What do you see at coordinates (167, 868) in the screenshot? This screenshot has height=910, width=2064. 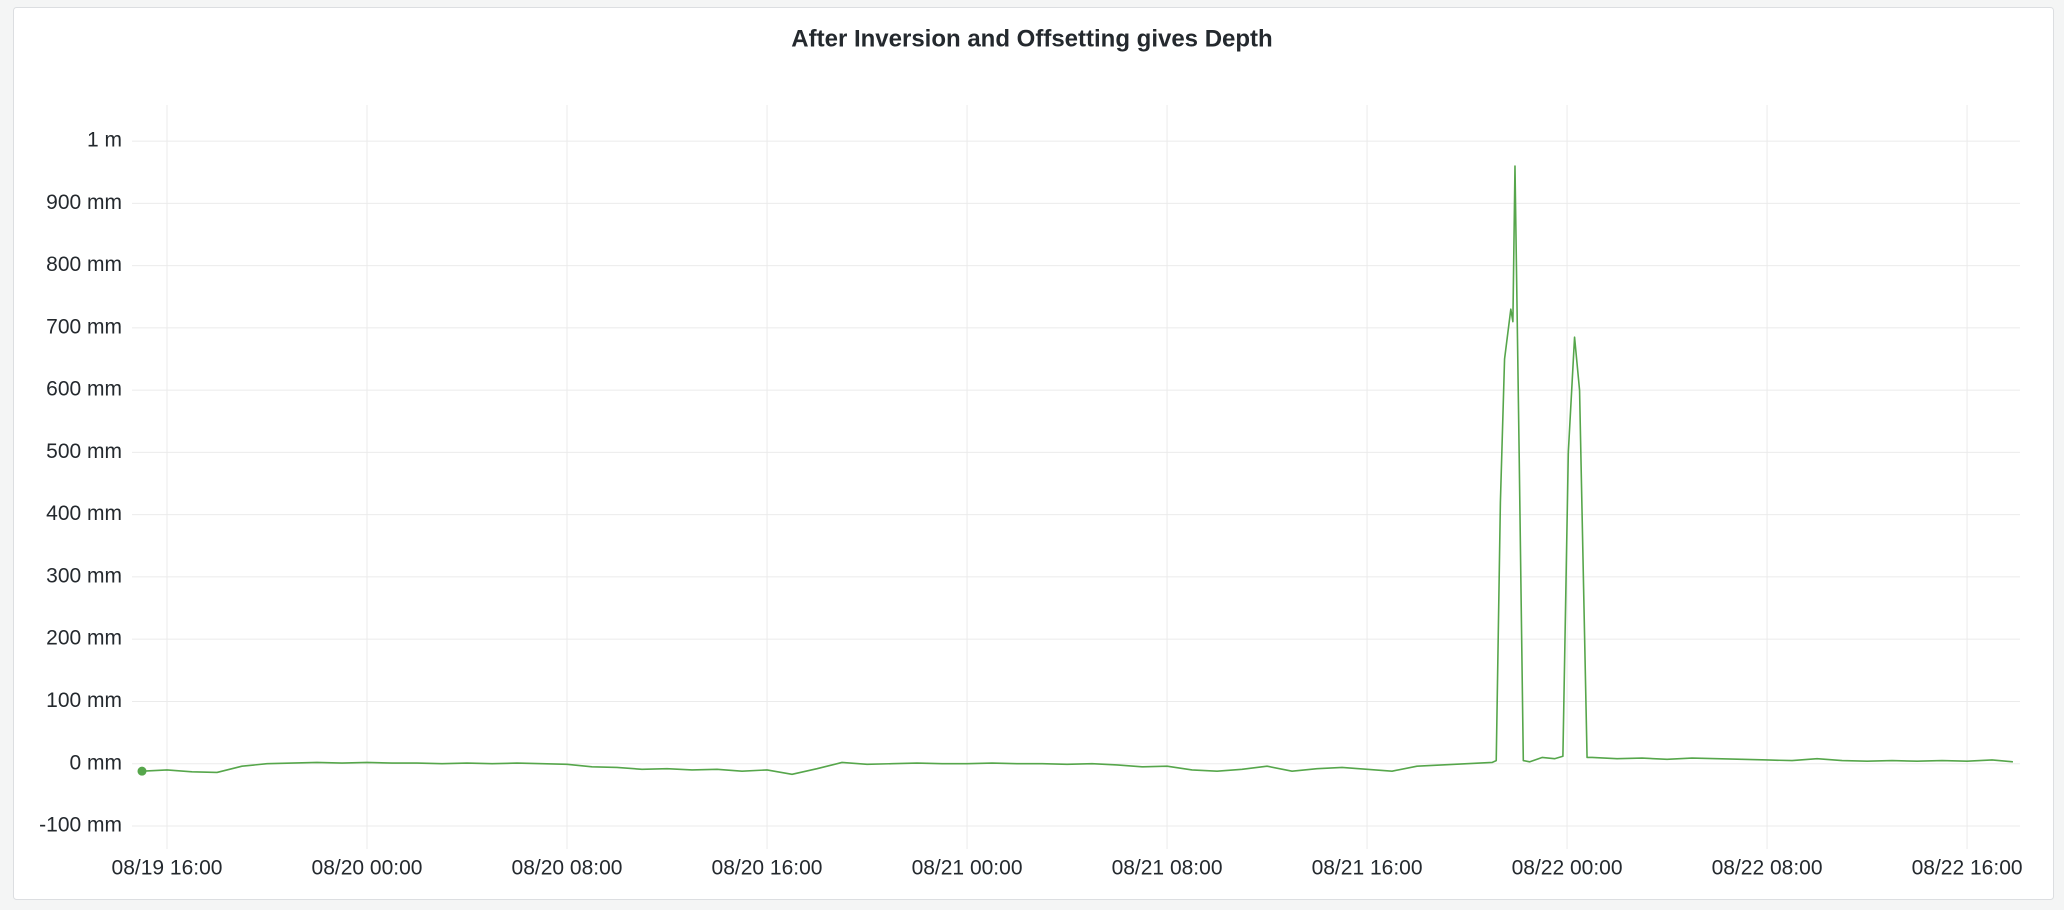 I see `x-tick-label: 08/19 16:00` at bounding box center [167, 868].